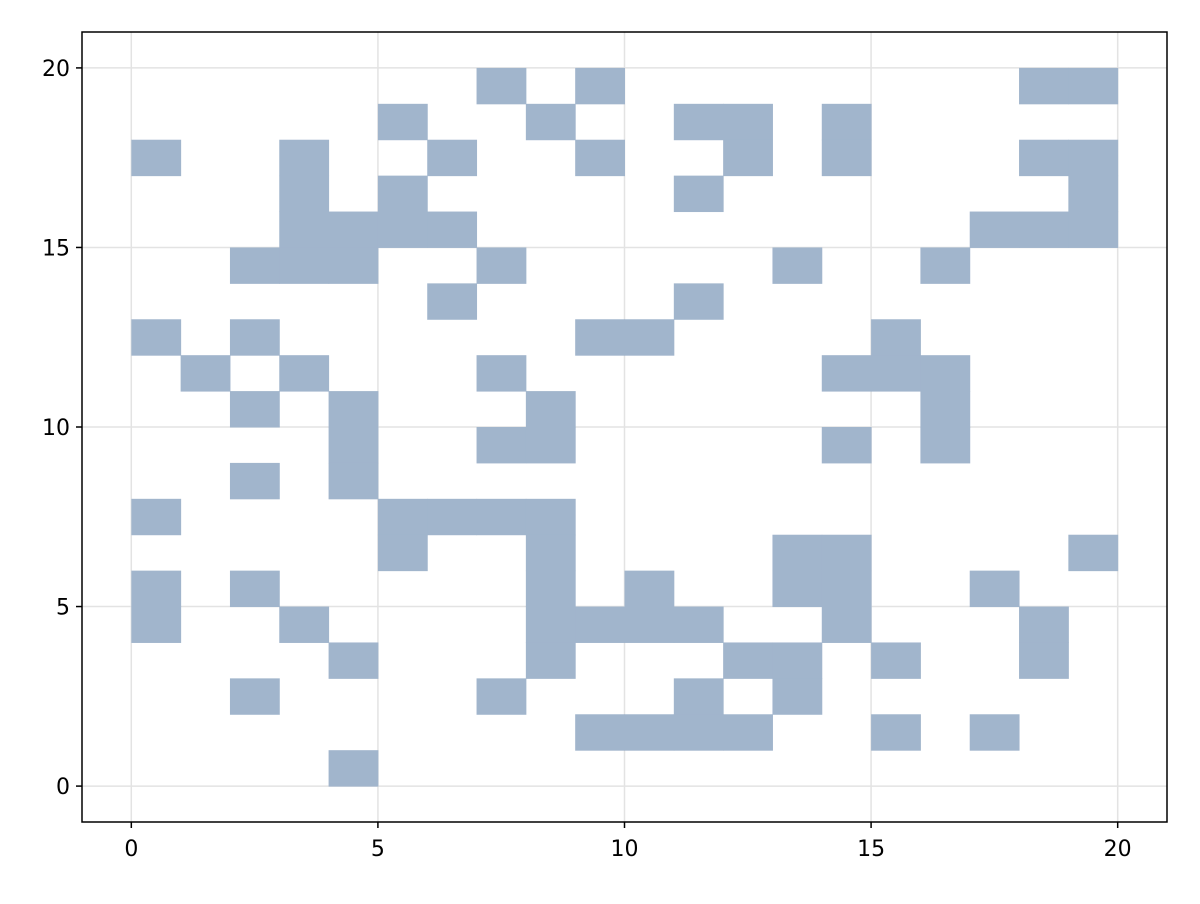 The width and height of the screenshot is (1200, 904). Describe the element at coordinates (63, 787) in the screenshot. I see `y-tick-label: 0` at that location.